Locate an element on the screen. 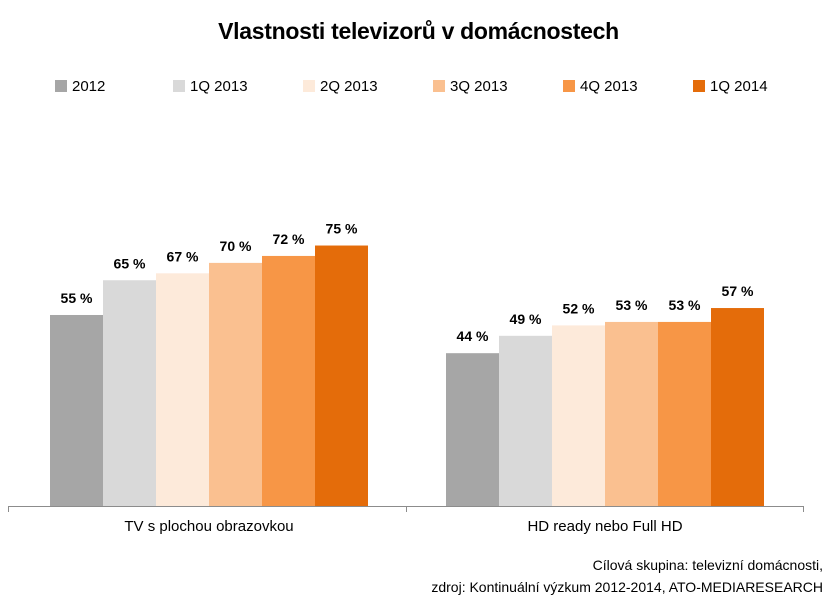  legend-label-2012: 2012 is located at coordinates (89, 86).